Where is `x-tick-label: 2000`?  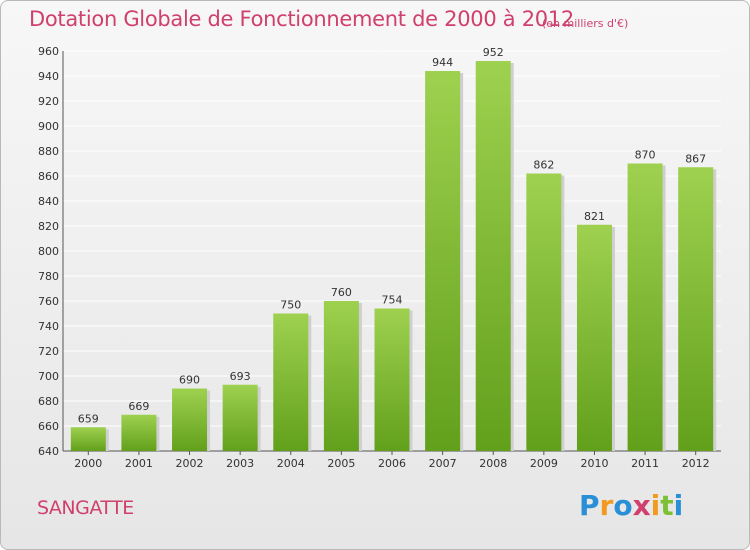
x-tick-label: 2000 is located at coordinates (88, 463).